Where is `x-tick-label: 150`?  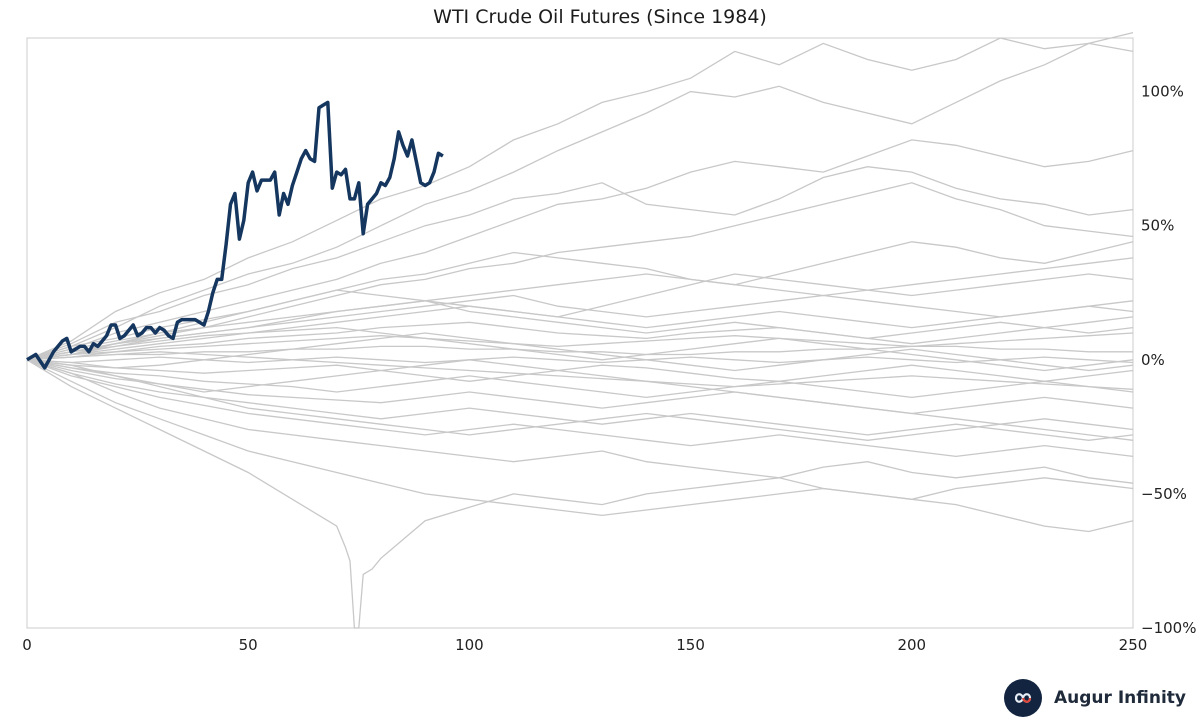 x-tick-label: 150 is located at coordinates (690, 645).